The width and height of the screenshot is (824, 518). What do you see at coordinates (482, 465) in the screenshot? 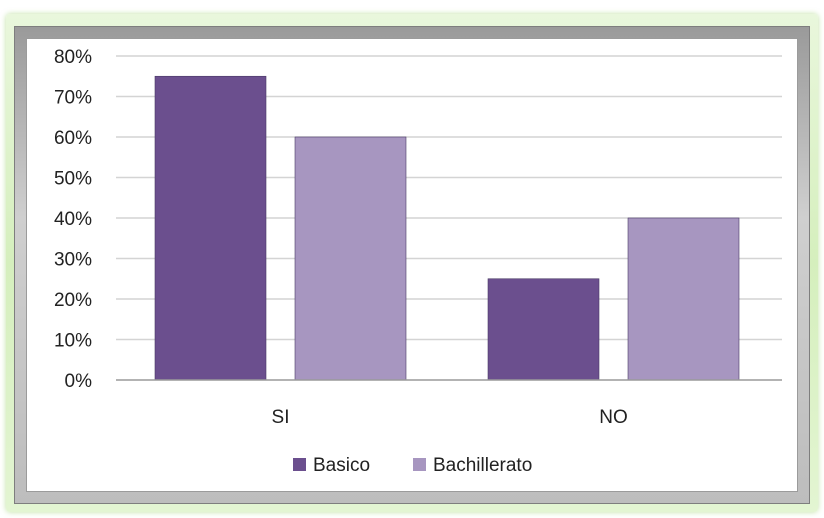
I see `legend-label-bachillerato: Bachillerato` at bounding box center [482, 465].